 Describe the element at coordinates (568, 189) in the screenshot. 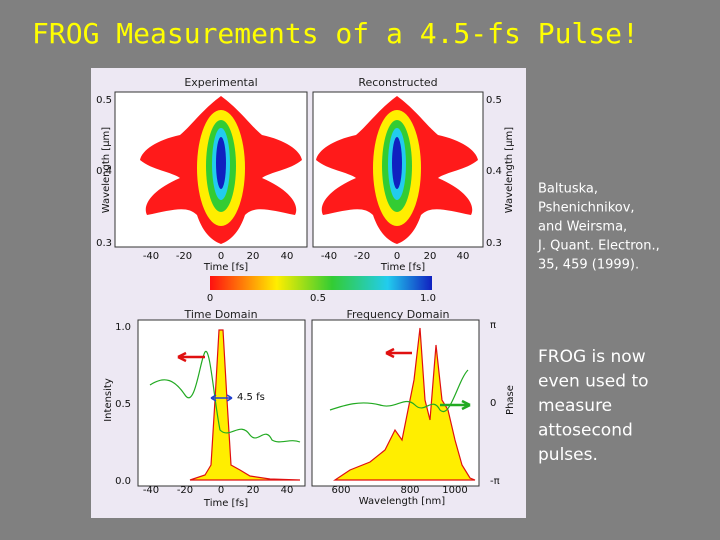

I see `citation-line: Baltuska,` at that location.